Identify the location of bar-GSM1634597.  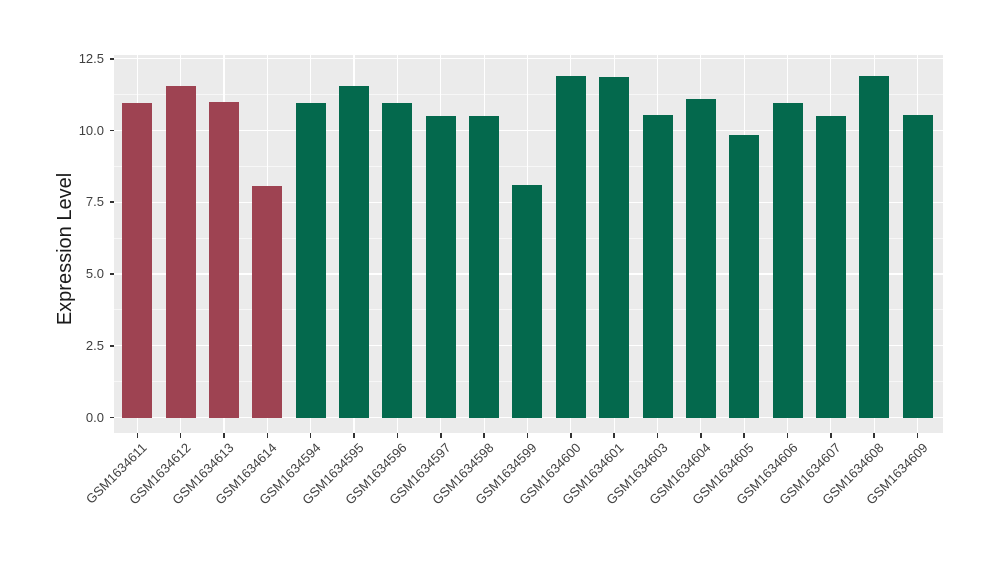
(440, 267).